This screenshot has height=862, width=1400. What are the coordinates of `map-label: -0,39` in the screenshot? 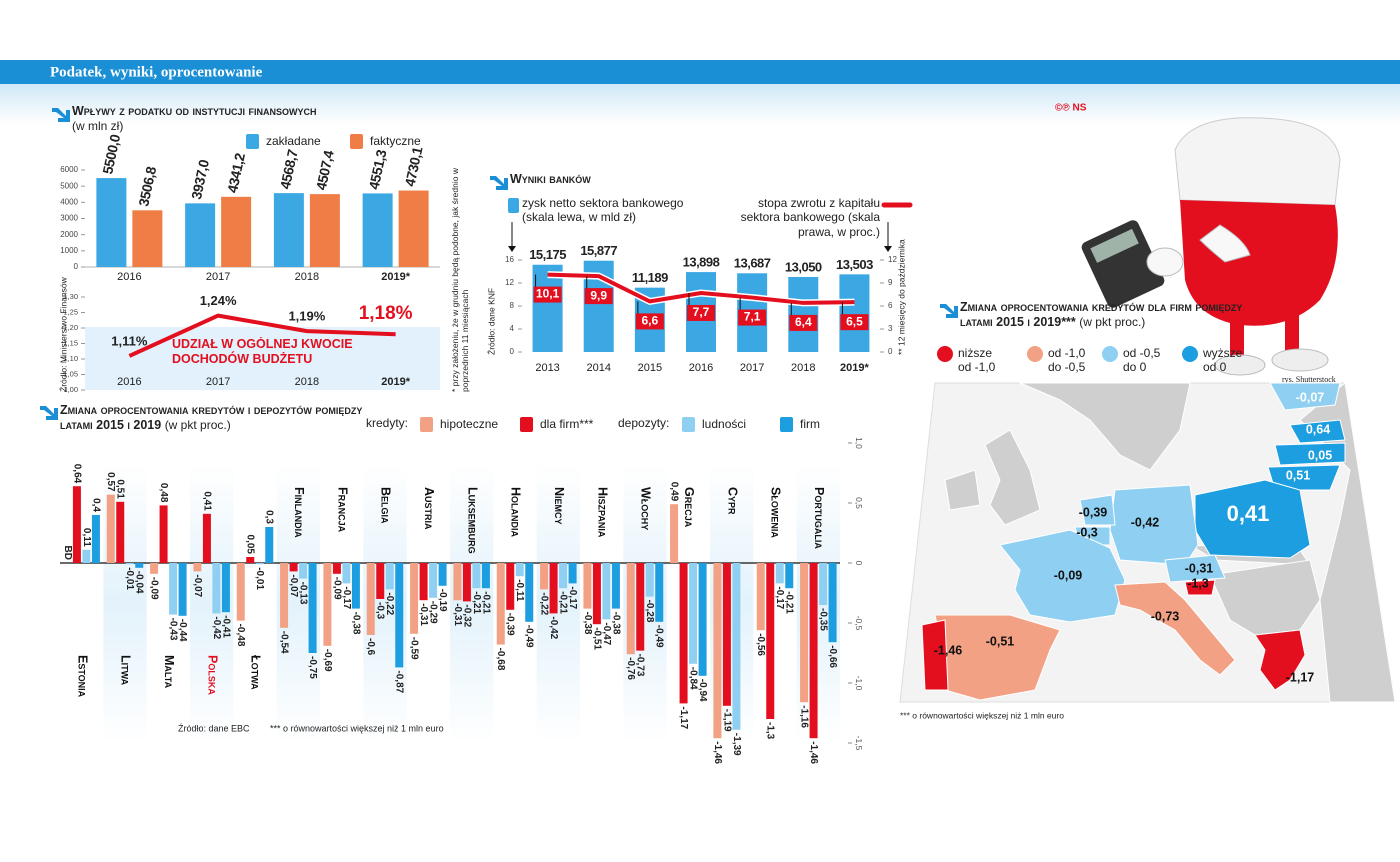 It's located at (1093, 512).